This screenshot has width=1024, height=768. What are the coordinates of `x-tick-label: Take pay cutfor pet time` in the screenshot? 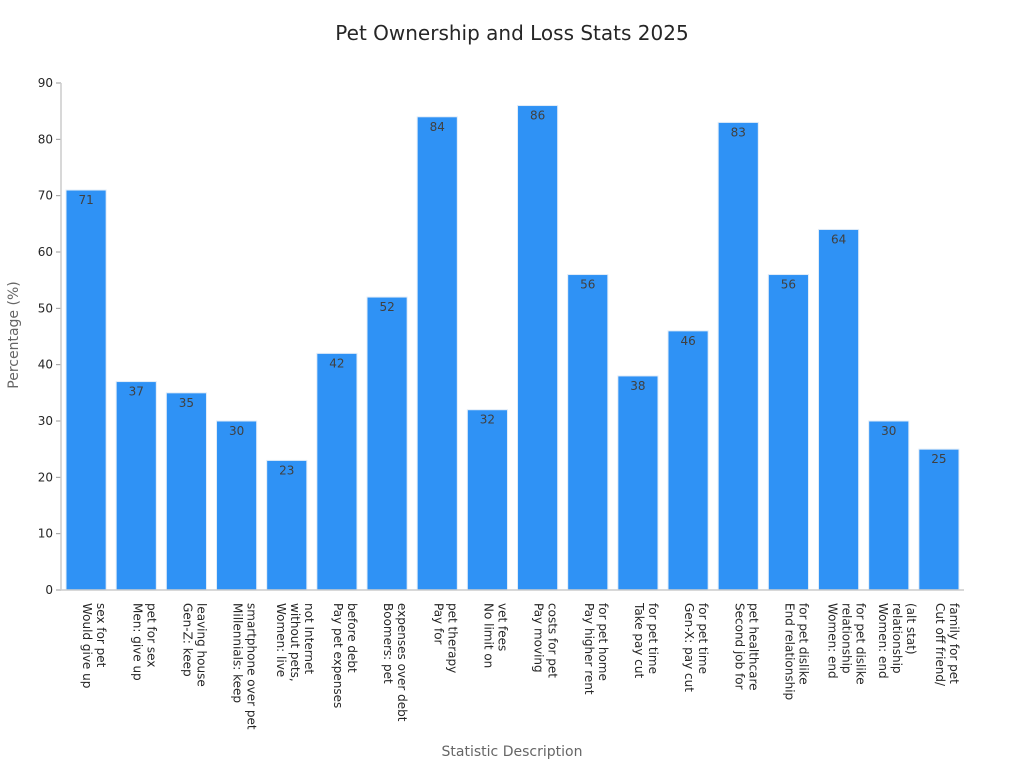 It's located at (646, 640).